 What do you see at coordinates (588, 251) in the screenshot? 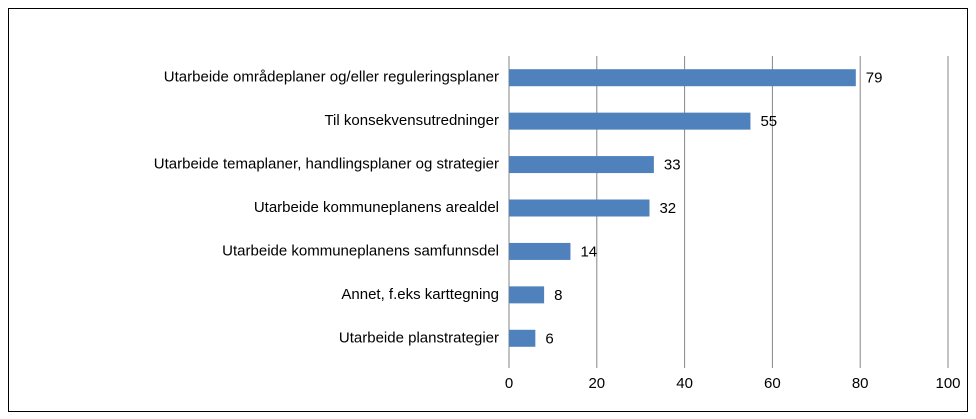
I see `data-label: 14` at bounding box center [588, 251].